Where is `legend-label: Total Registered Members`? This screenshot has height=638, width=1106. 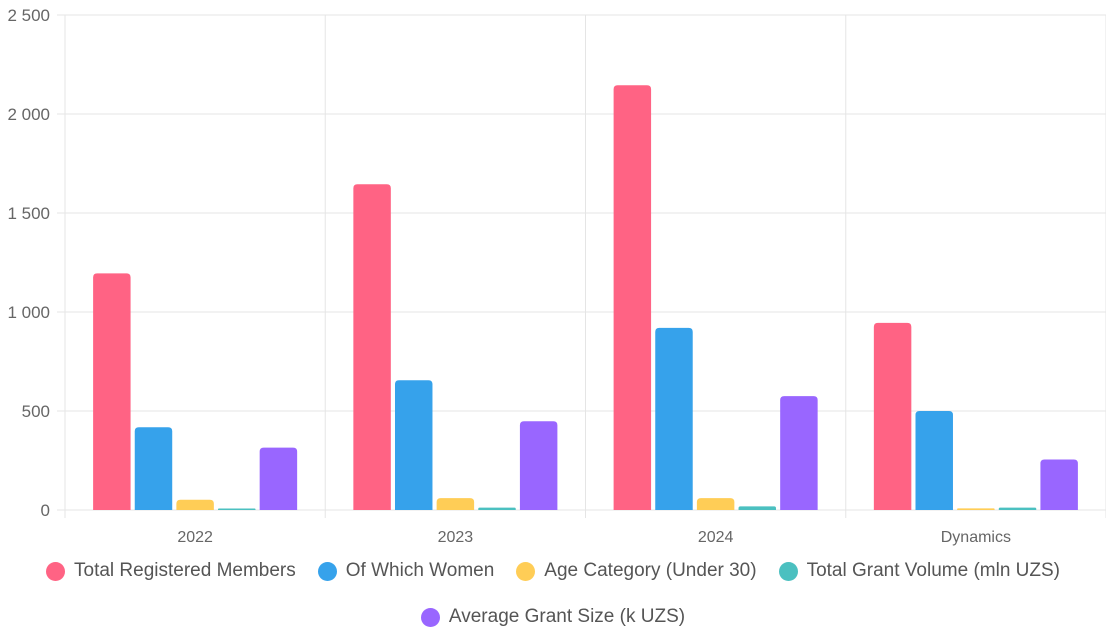
legend-label: Total Registered Members is located at coordinates (185, 570).